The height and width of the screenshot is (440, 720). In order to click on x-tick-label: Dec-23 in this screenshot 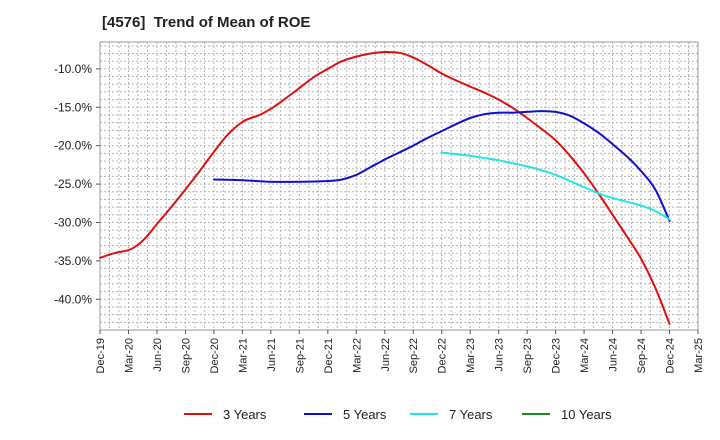, I will do `click(557, 355)`.